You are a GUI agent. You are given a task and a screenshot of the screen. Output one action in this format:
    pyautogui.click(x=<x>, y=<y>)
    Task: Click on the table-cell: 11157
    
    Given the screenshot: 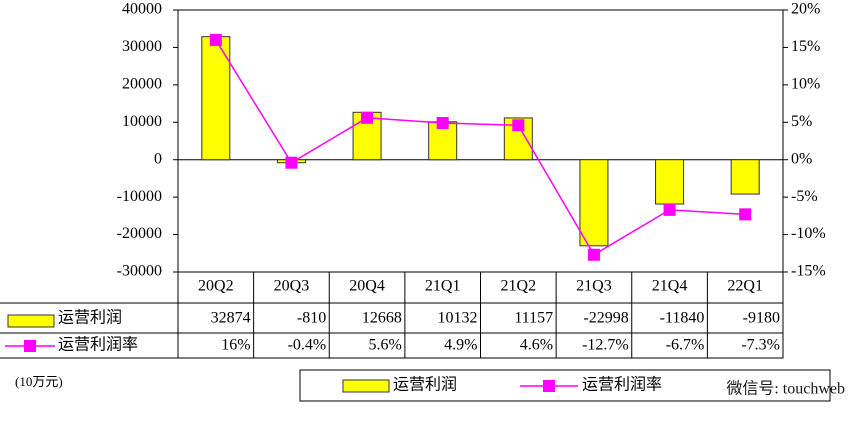 What is the action you would take?
    pyautogui.click(x=533, y=318)
    